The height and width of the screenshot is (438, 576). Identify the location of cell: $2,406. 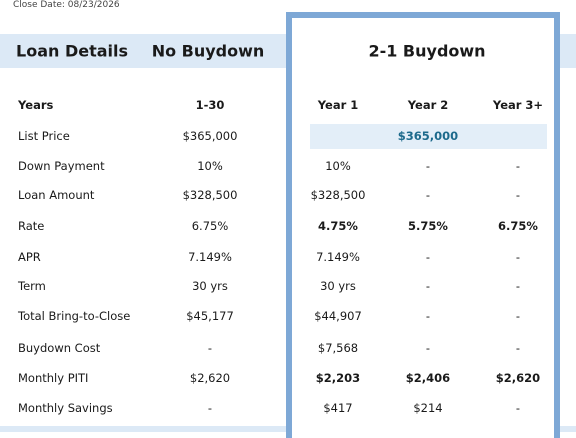
(428, 378).